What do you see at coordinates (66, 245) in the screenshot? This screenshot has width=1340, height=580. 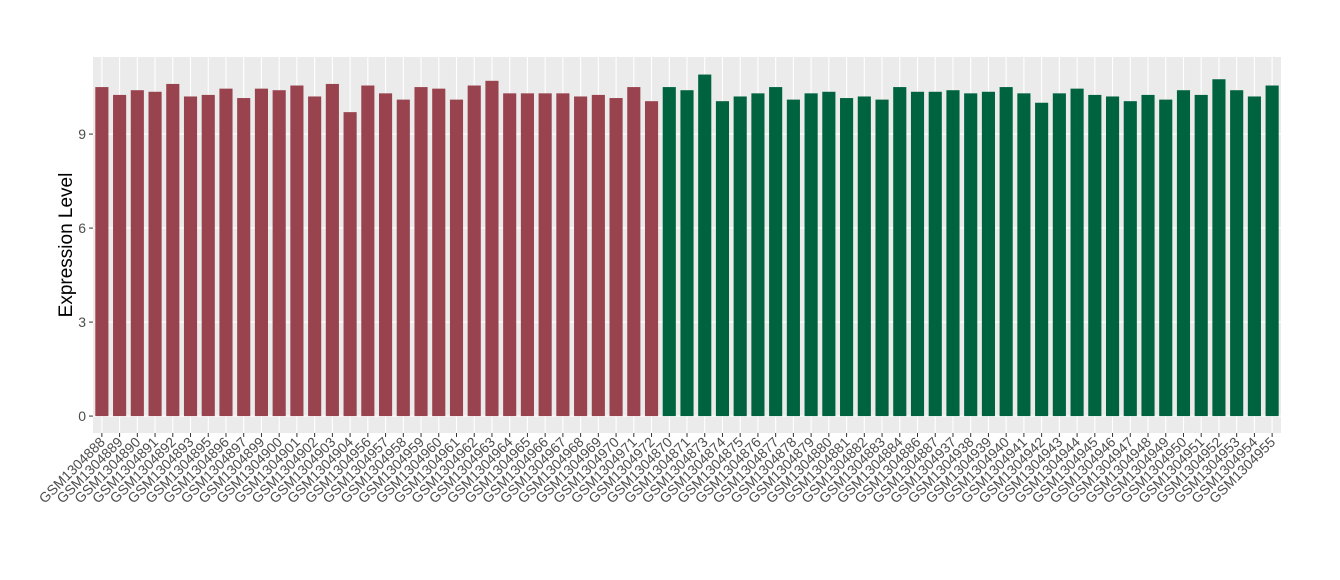 I see `y-axis-label: Expression Level` at bounding box center [66, 245].